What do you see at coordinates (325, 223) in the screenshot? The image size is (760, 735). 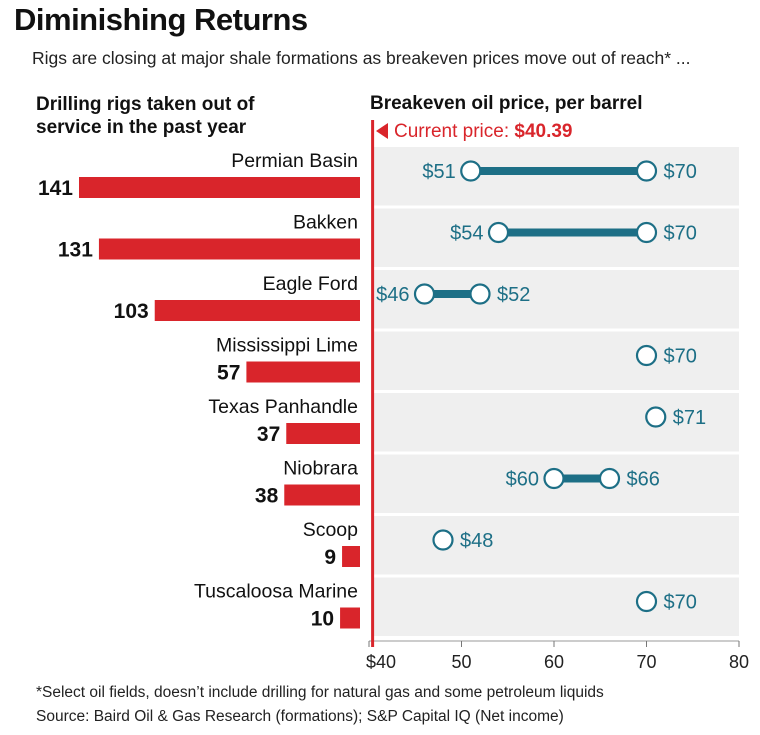 I see `category-label: Bakken` at bounding box center [325, 223].